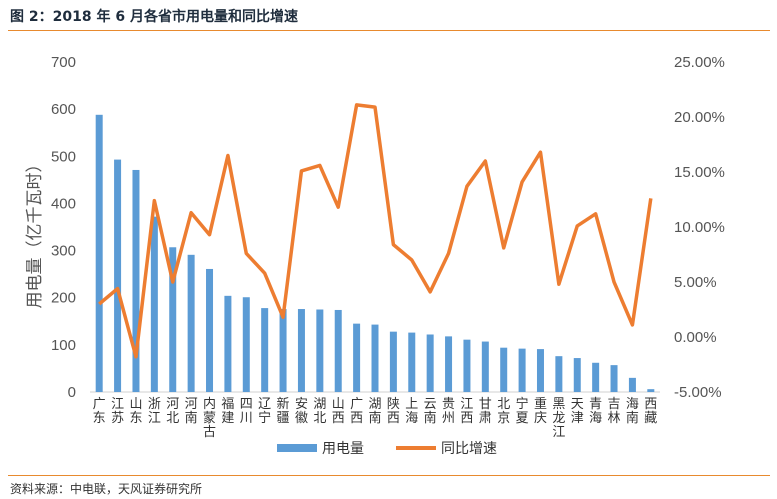 The width and height of the screenshot is (777, 499). I want to click on y-tick-label: 300, so click(63, 251).